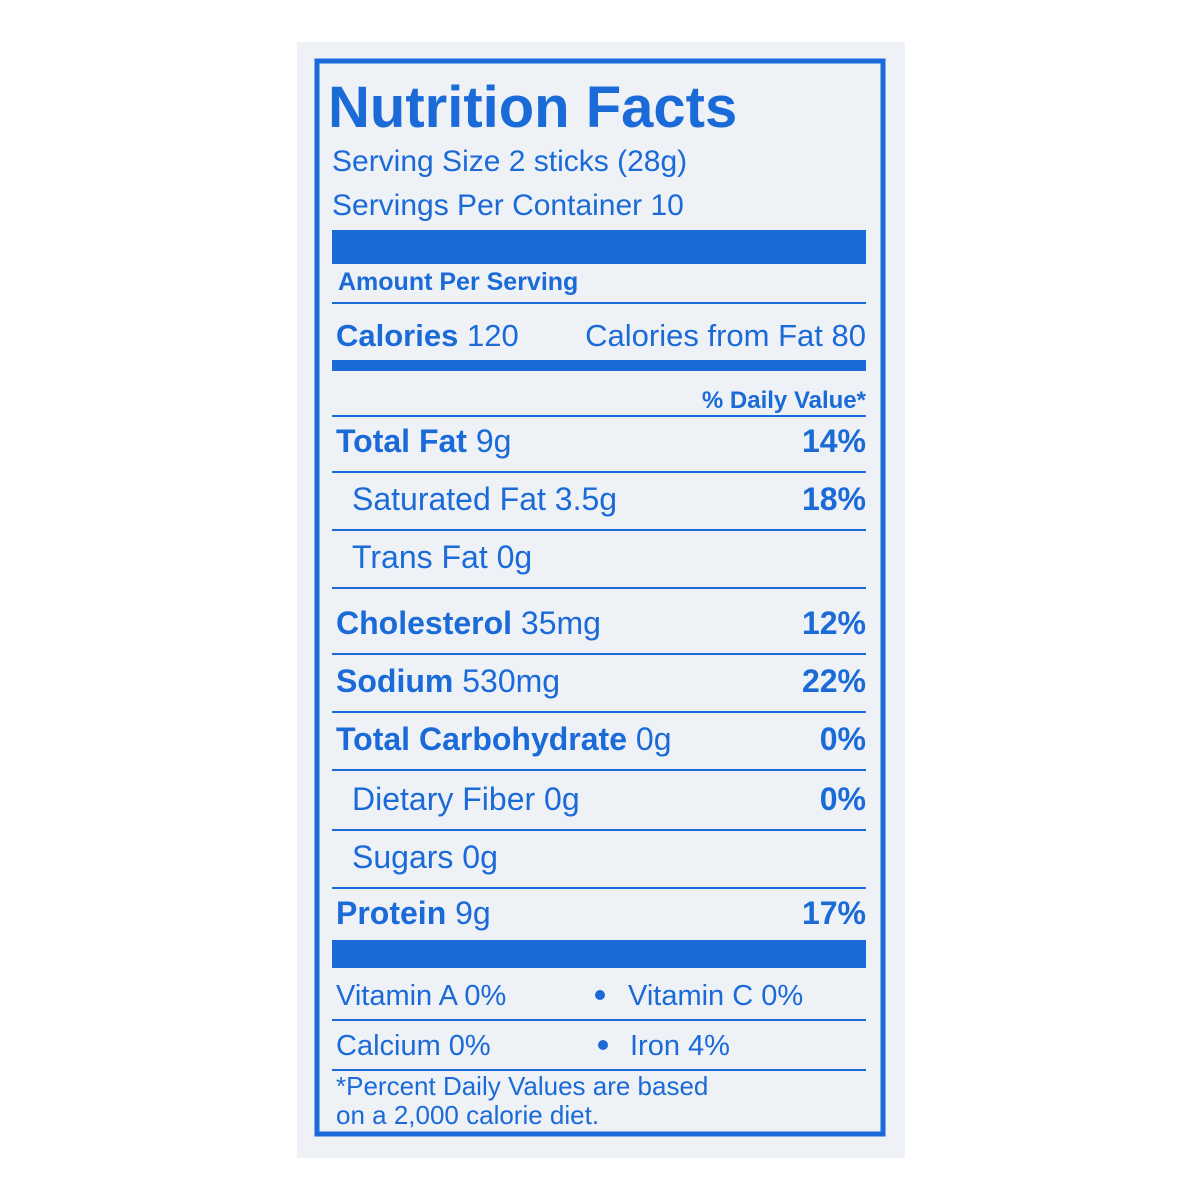 This screenshot has height=1200, width=1200. Describe the element at coordinates (421, 996) in the screenshot. I see `vitamin: Vitamin A 0%` at that location.